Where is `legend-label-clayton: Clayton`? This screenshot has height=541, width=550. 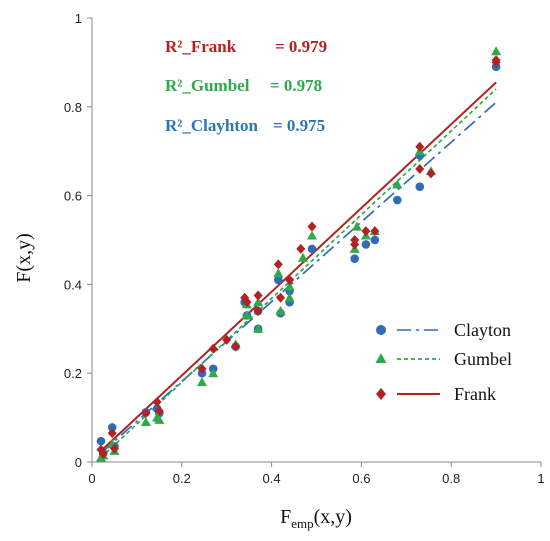
legend-label-clayton: Clayton is located at coordinates (482, 330).